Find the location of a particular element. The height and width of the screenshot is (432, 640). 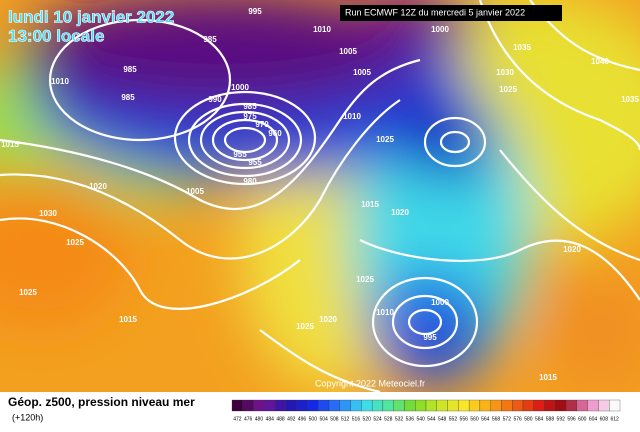

isobar-label: 990 is located at coordinates (215, 99).